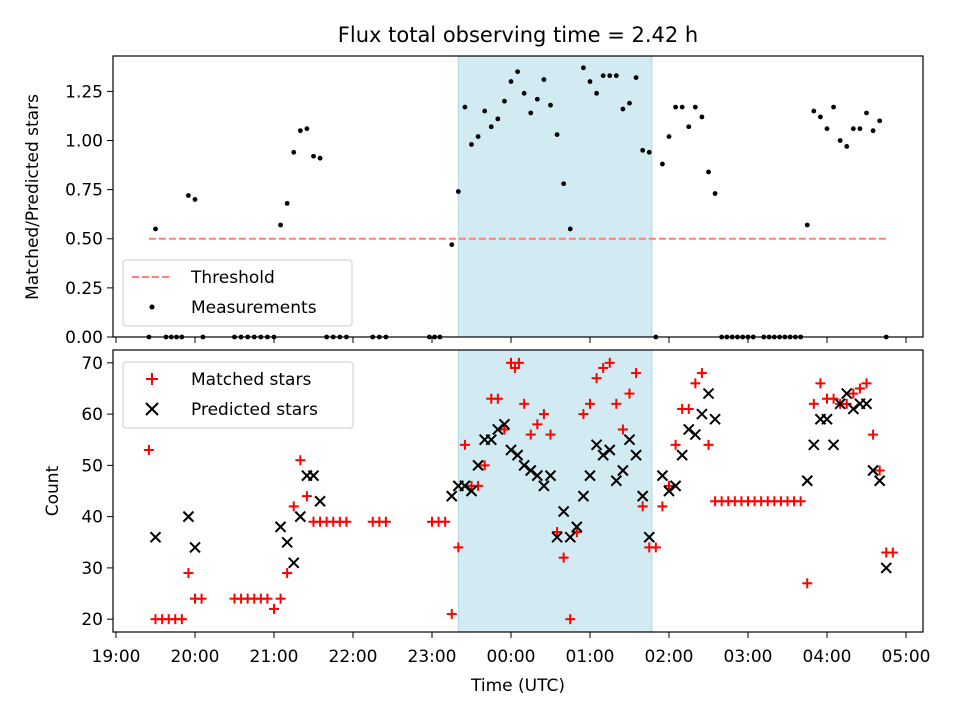 This screenshot has height=720, width=960. I want to click on x-tick-label: 05:00, so click(906, 657).